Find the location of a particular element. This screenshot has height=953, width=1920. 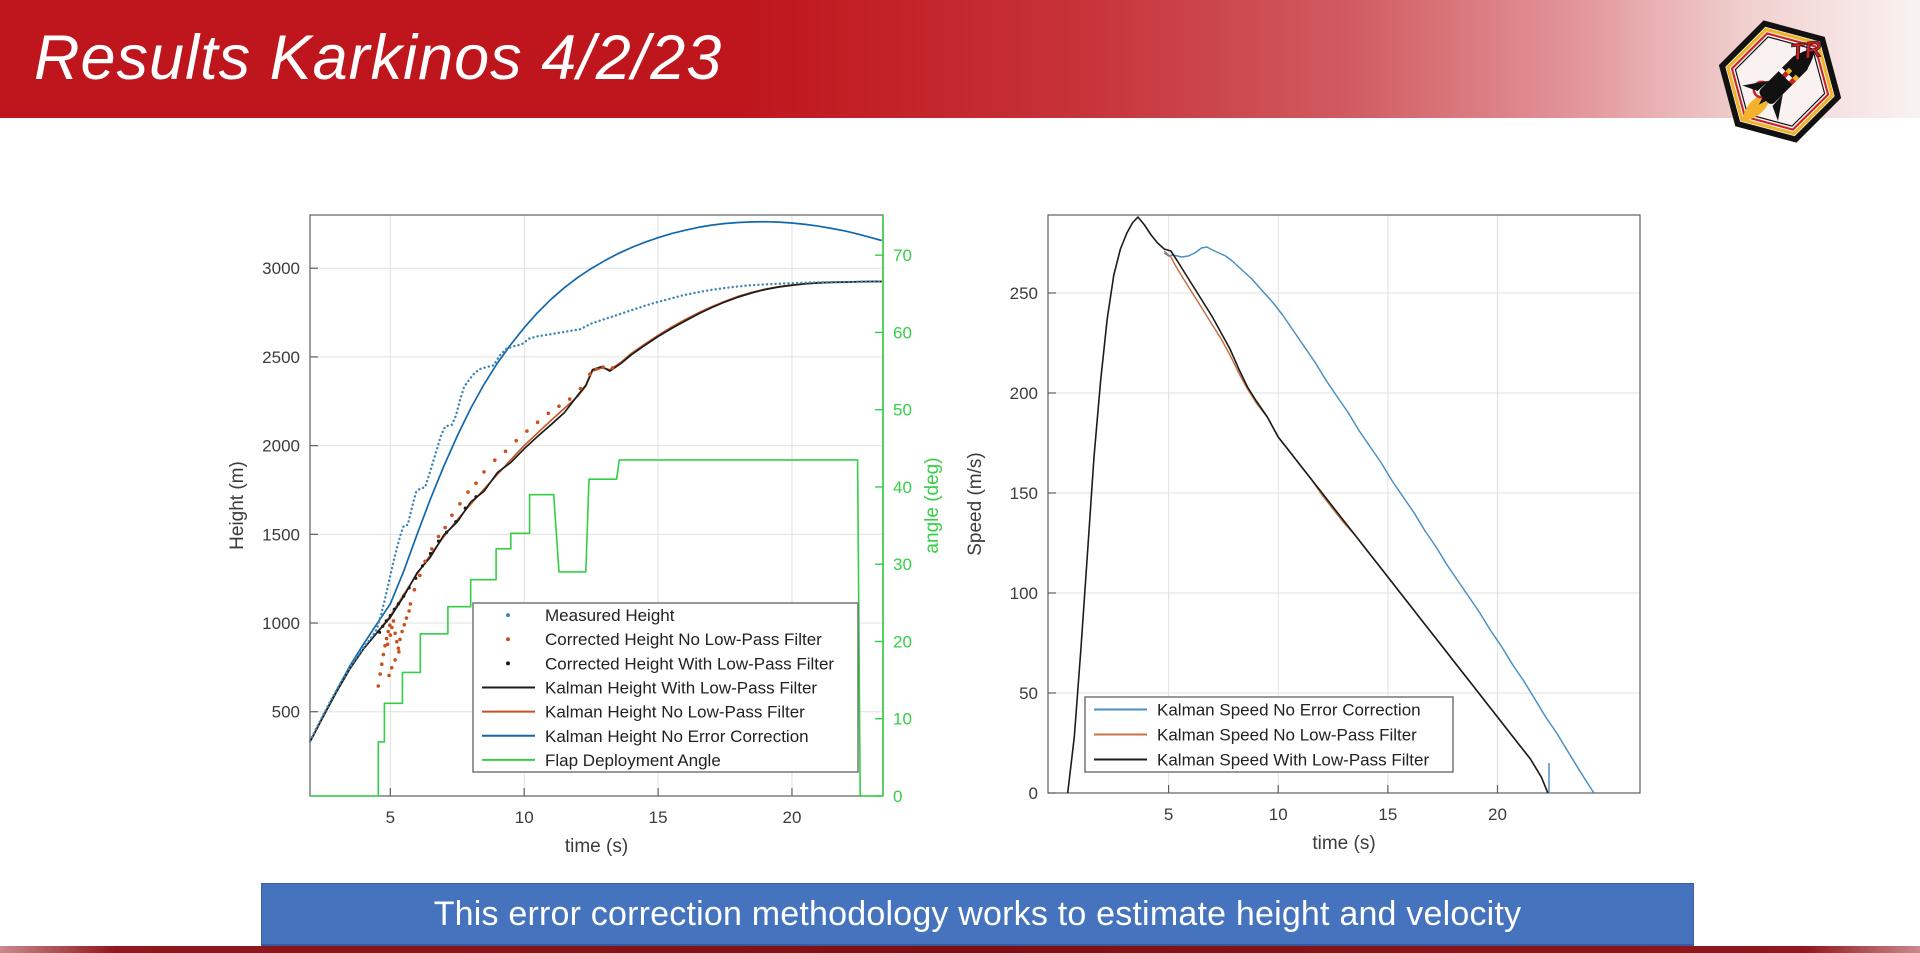

svg-text: 60 is located at coordinates (902, 332).